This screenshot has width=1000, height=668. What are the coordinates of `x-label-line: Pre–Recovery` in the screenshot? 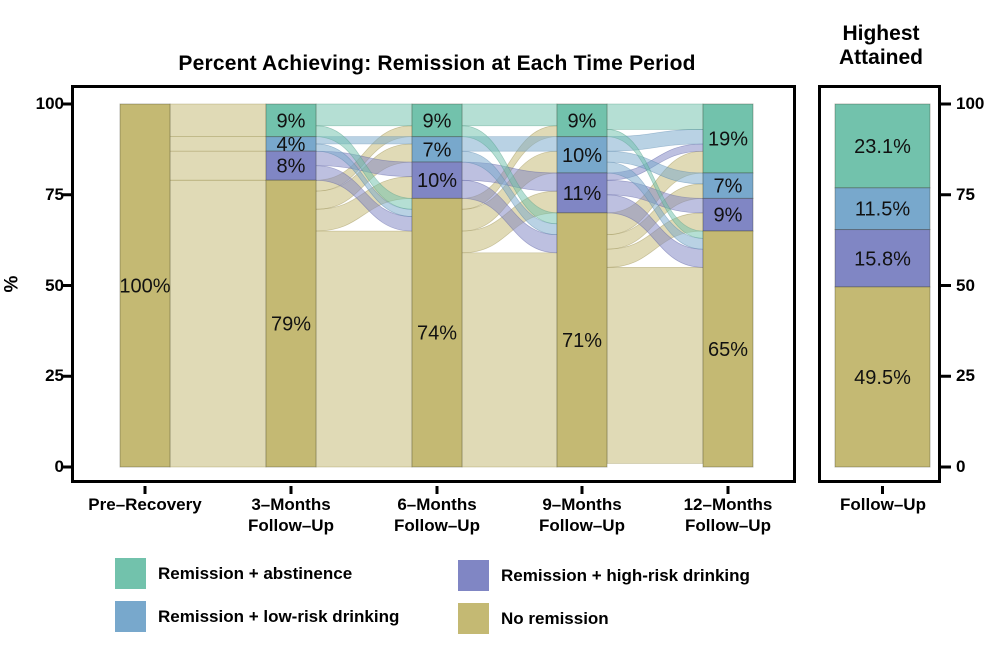 It's located at (145, 504).